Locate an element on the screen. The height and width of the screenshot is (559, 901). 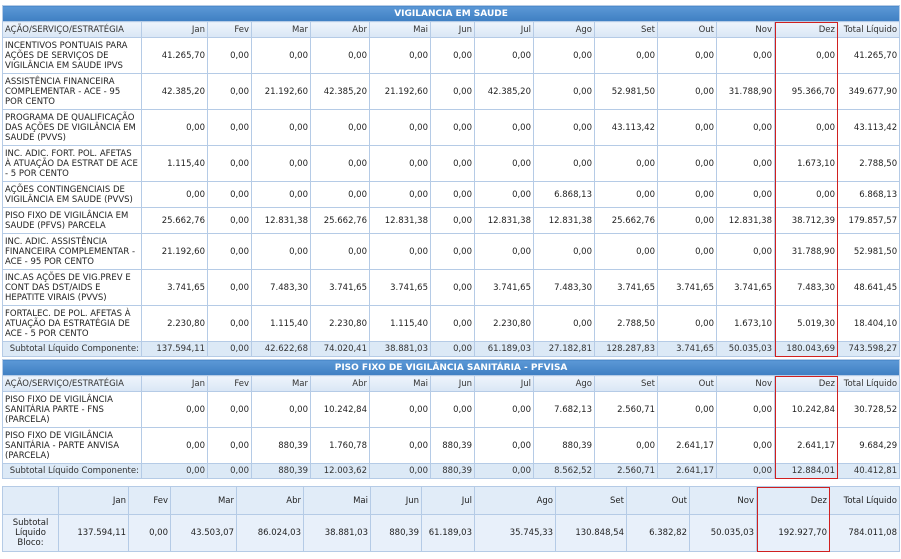
cell-value: 179.857,57 is located at coordinates (868, 220).